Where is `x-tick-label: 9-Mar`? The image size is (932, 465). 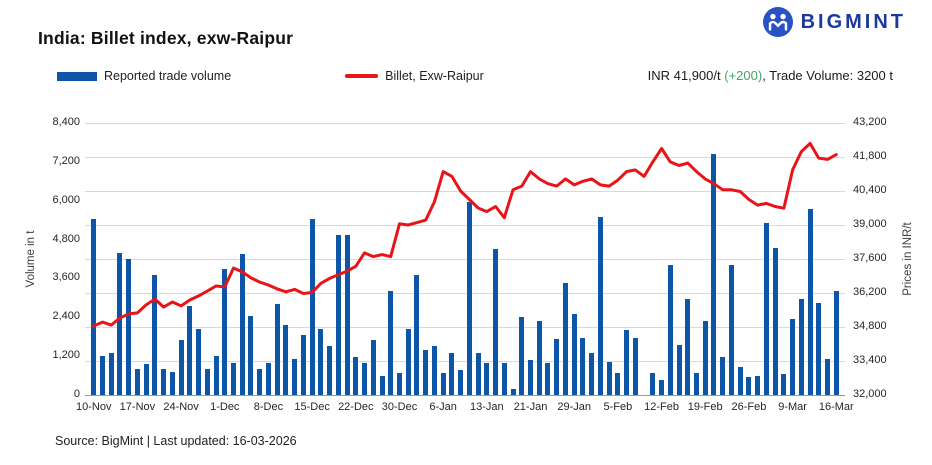
x-tick-label: 9-Mar is located at coordinates (792, 407).